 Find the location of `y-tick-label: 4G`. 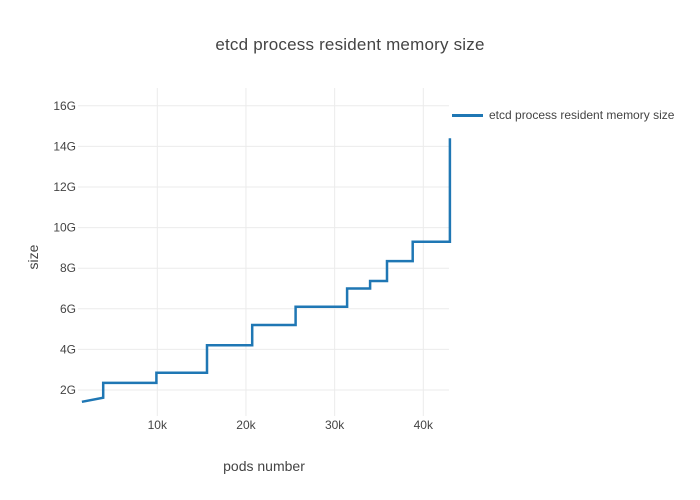

y-tick-label: 4G is located at coordinates (68, 349).